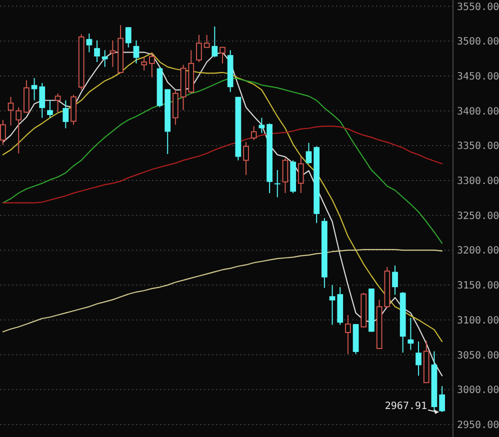 The image size is (499, 437). What do you see at coordinates (478, 251) in the screenshot?
I see `y-tick-label: 3200.00` at bounding box center [478, 251].